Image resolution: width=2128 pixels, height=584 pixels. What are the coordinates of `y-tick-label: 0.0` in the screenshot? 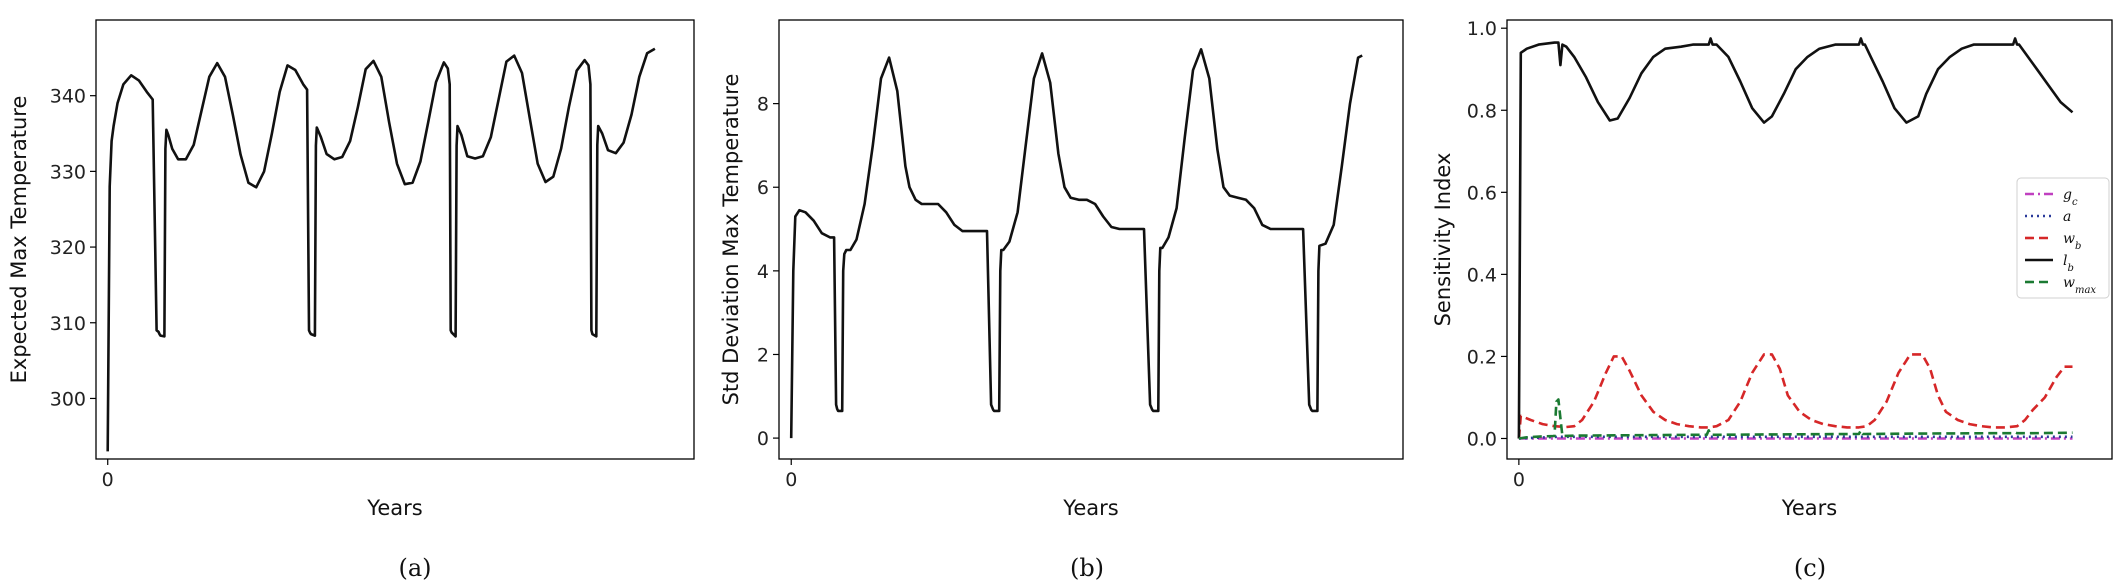 It's located at (1482, 439).